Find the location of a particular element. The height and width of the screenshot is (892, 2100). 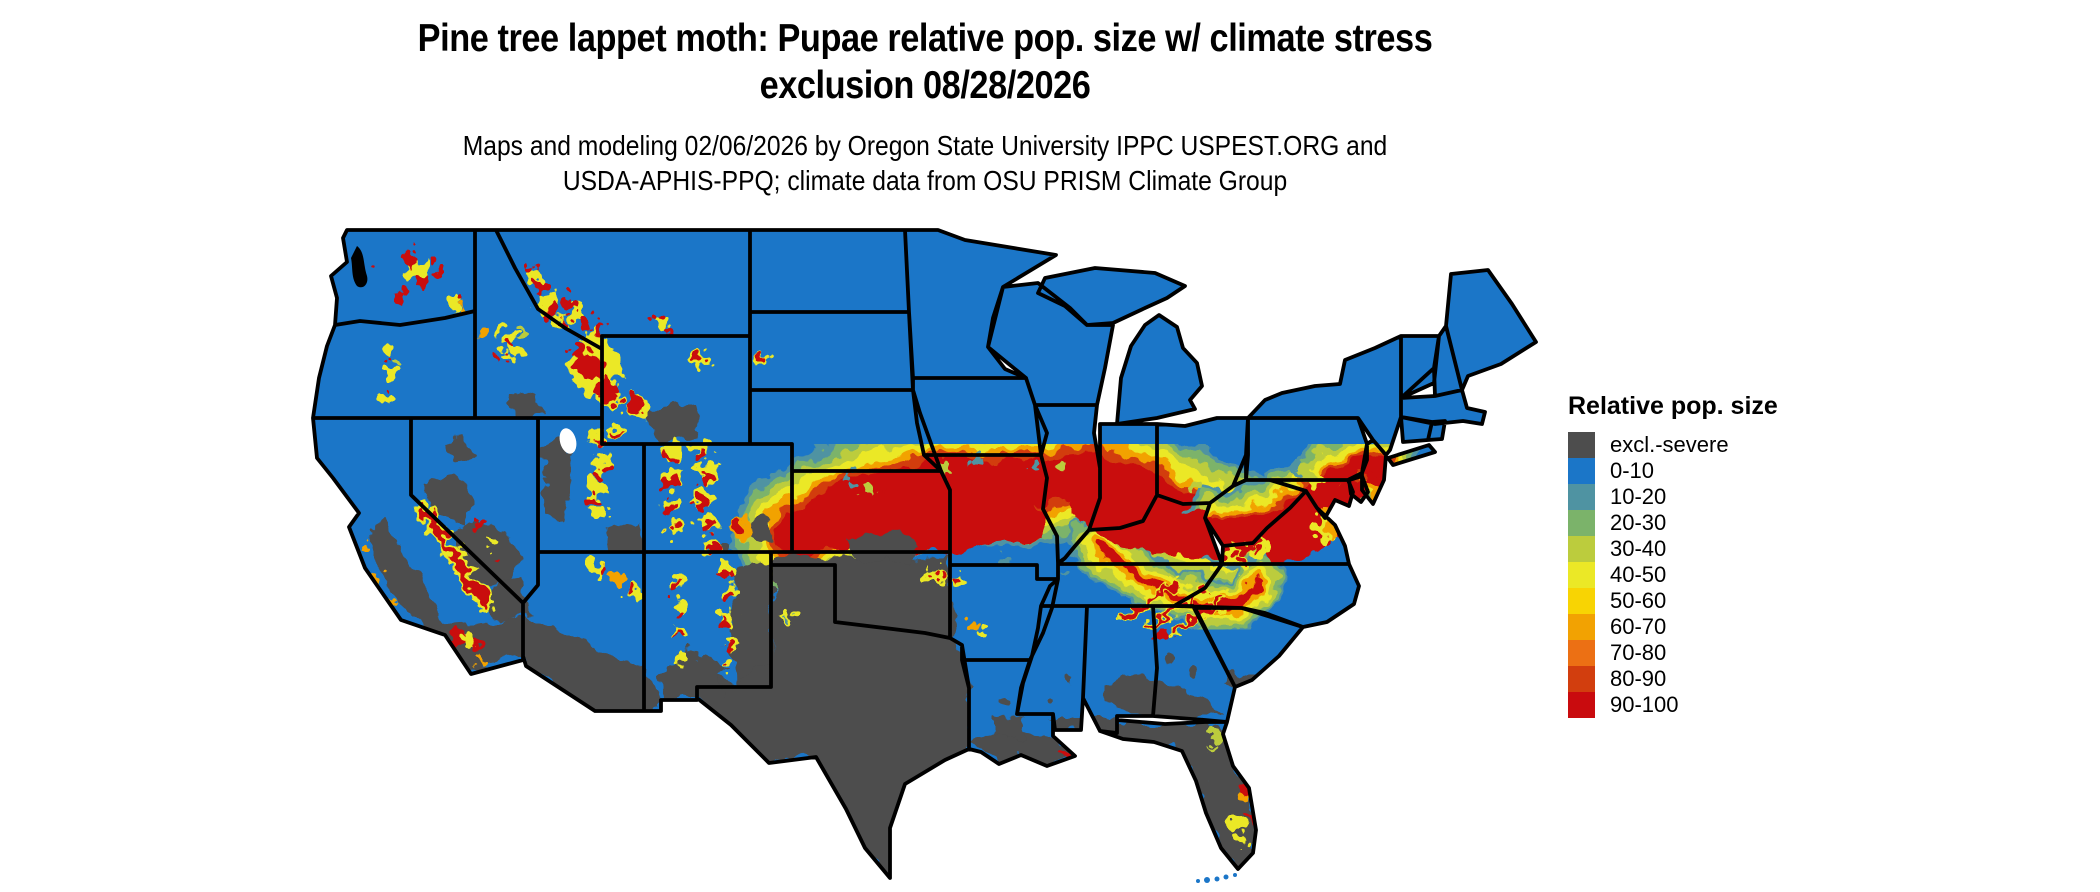

legend-row: 20-30 is located at coordinates (1673, 523).